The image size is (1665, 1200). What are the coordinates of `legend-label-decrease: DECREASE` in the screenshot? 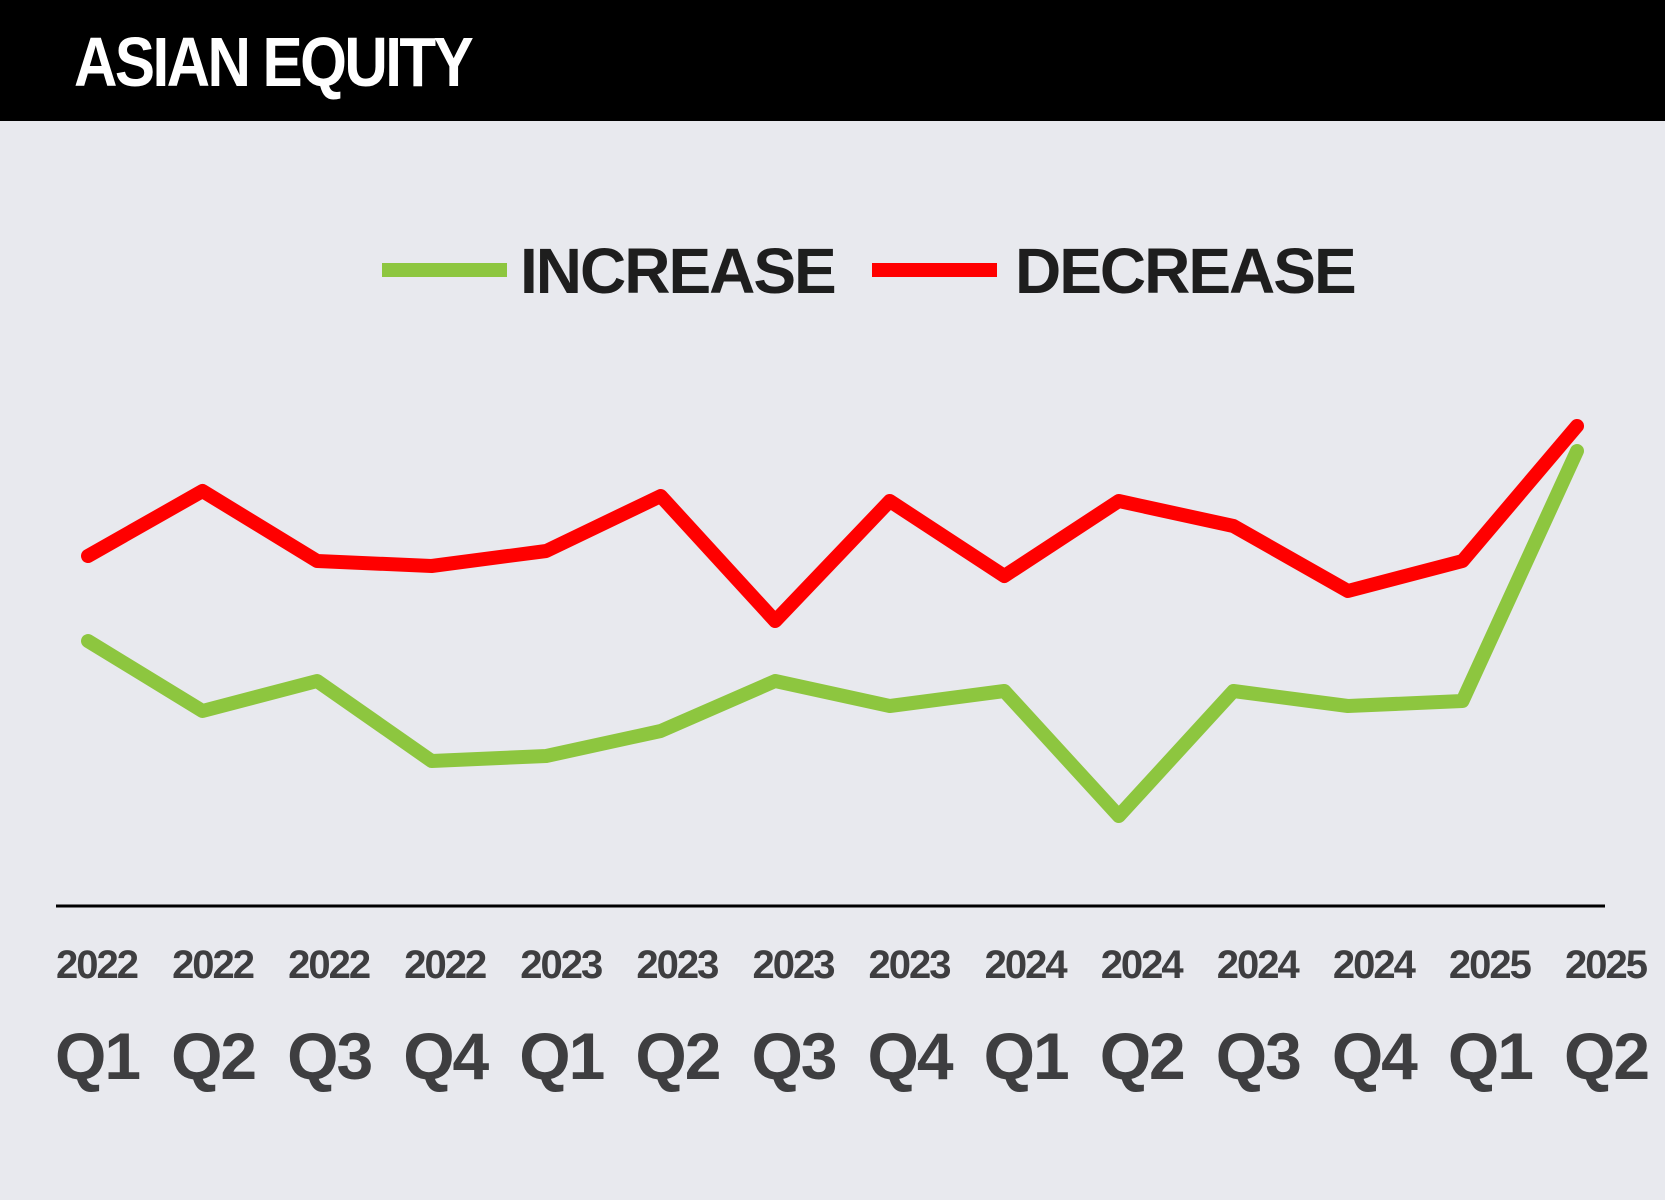 It's located at (1185, 271).